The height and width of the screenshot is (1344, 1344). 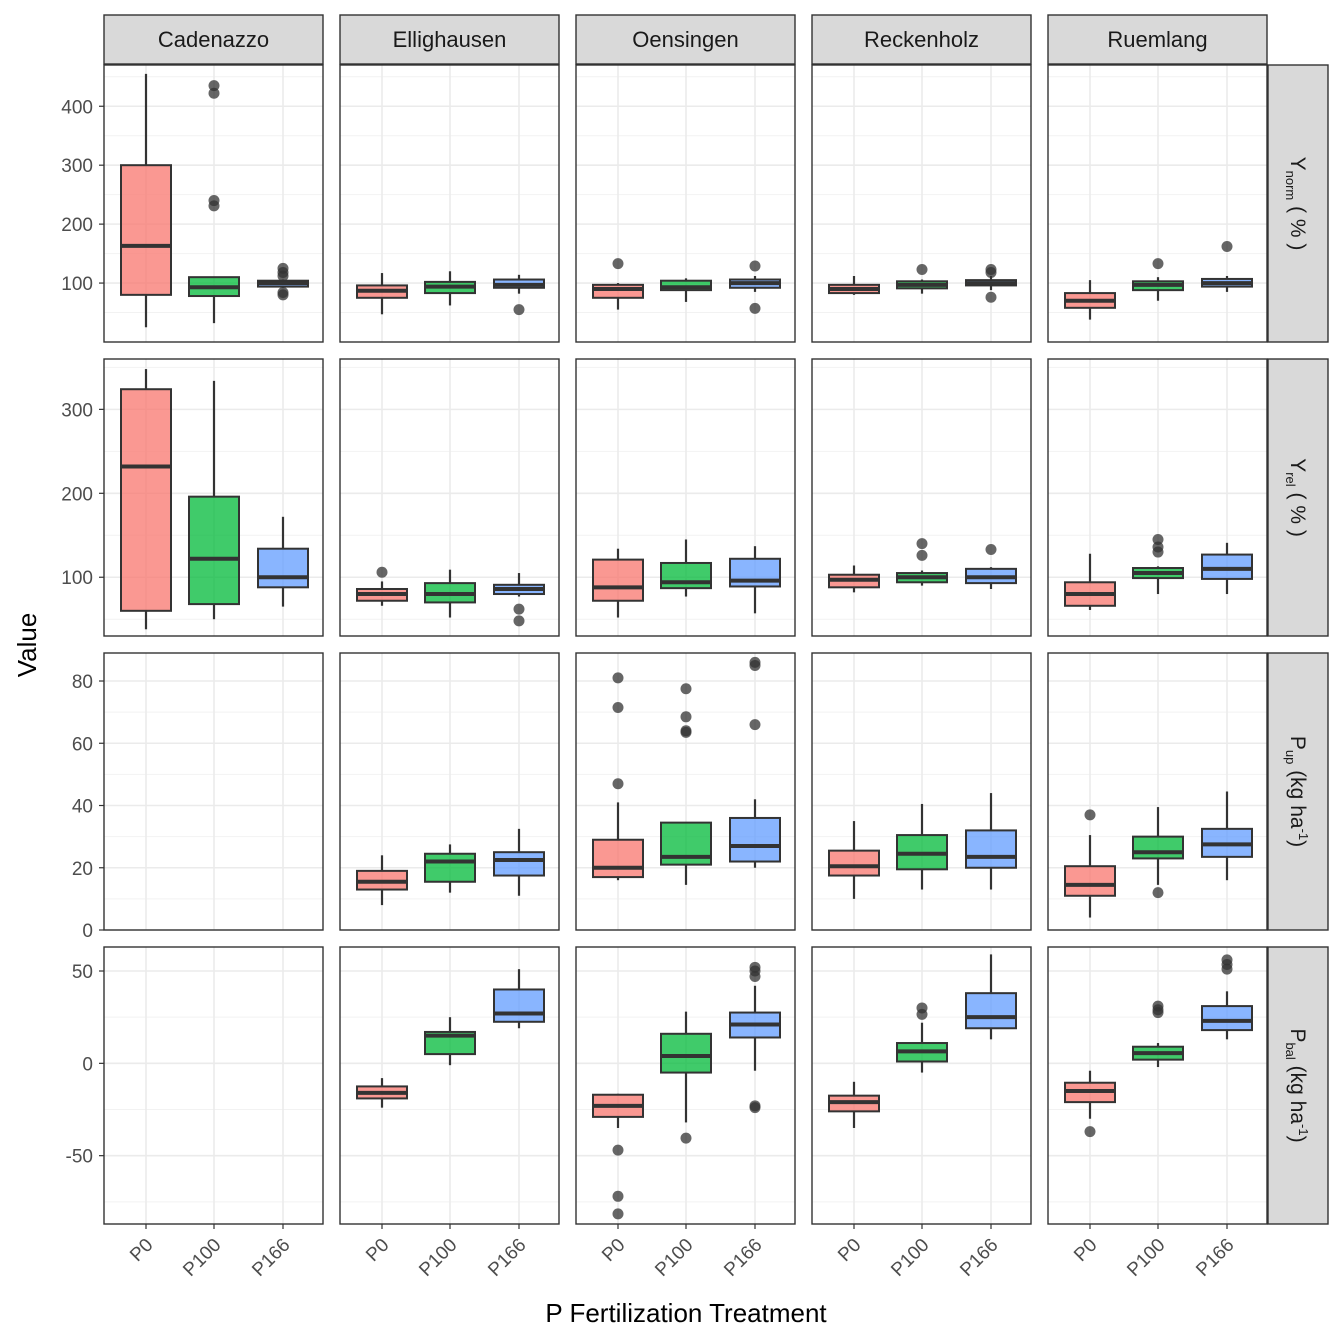 I want to click on facet-strip-cadenazzo, so click(x=213, y=39).